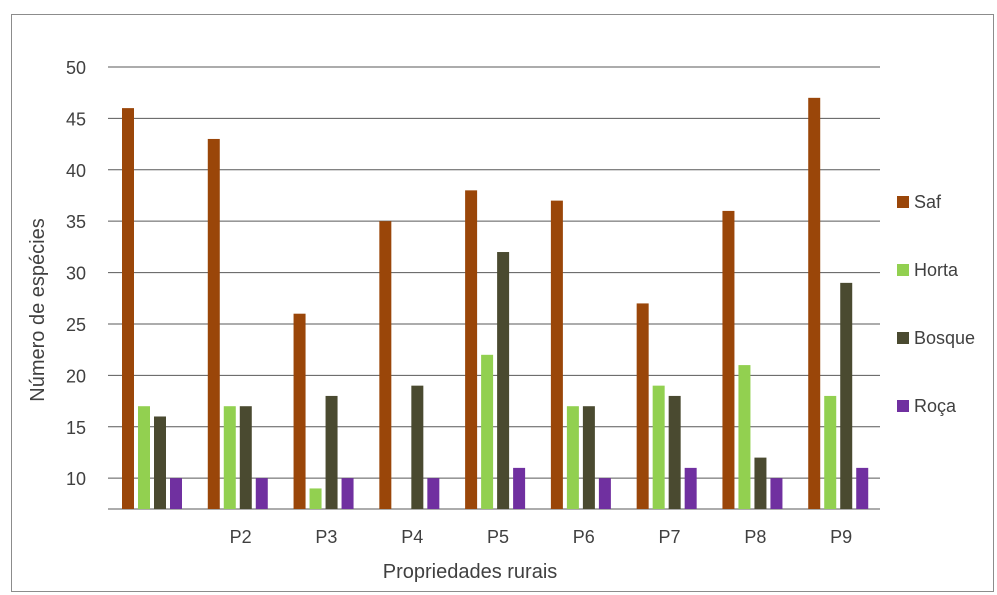 This screenshot has height=595, width=997. Describe the element at coordinates (541, 537) in the screenshot. I see `x-axis-ticks: P2 P3 P4 P5 P6 P7 P8 P9` at that location.